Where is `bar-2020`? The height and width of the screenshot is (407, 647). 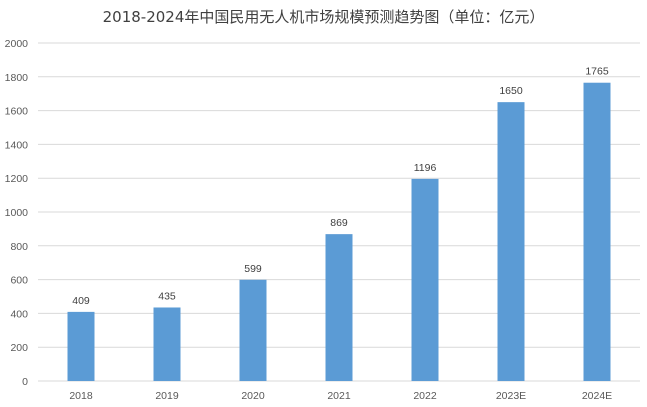
bar-2020 is located at coordinates (253, 330).